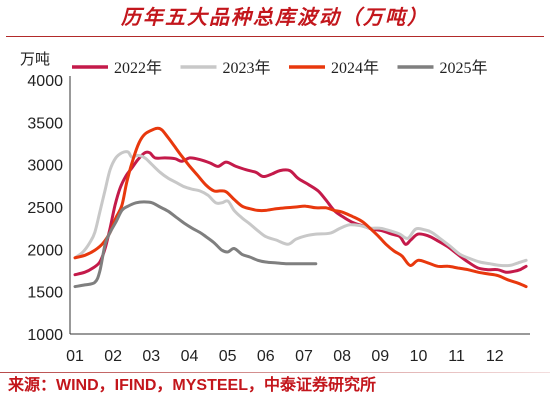  I want to click on y-tick-labels: 1000 1500 2000 2500 3000 3500 4000, so click(45, 208).